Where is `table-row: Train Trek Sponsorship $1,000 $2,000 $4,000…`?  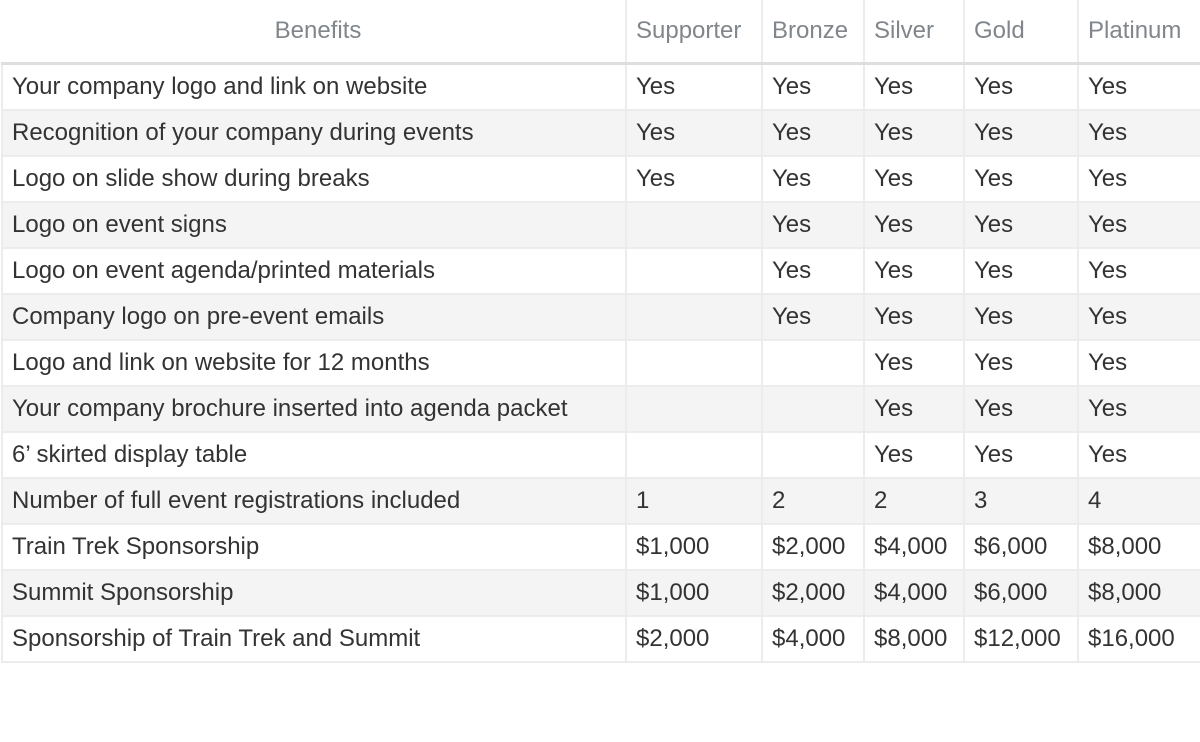
table-row: Train Trek Sponsorship $1,000 $2,000 $4,000… is located at coordinates (600, 547).